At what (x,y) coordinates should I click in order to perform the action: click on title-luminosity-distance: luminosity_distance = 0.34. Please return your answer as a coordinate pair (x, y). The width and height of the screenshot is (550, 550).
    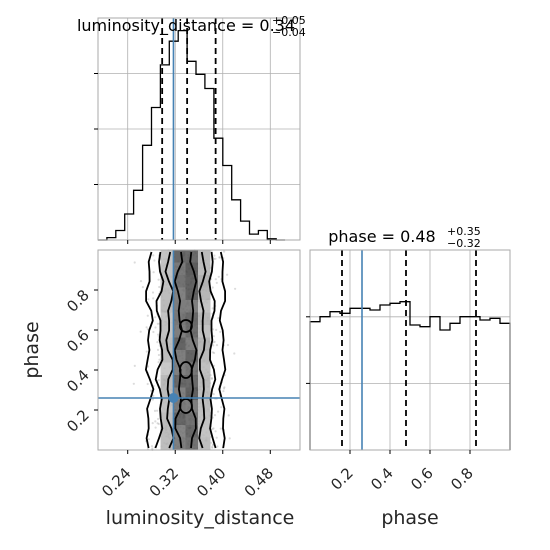
    Looking at the image, I should click on (186, 26).